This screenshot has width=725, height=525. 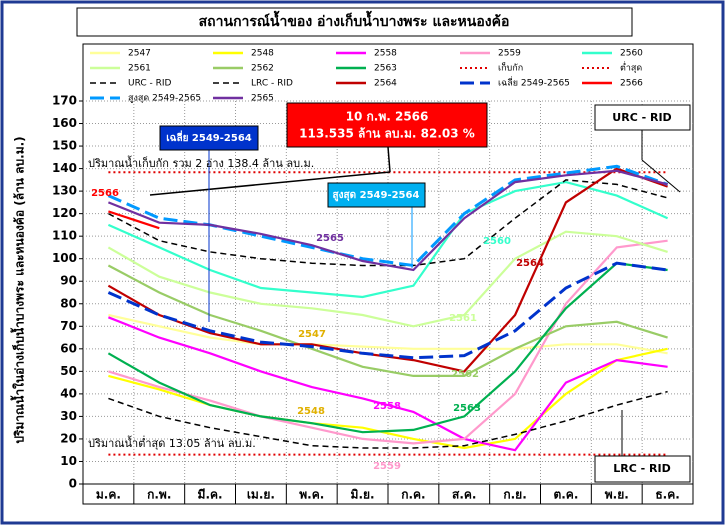 I want to click on title-box, so click(x=354, y=22).